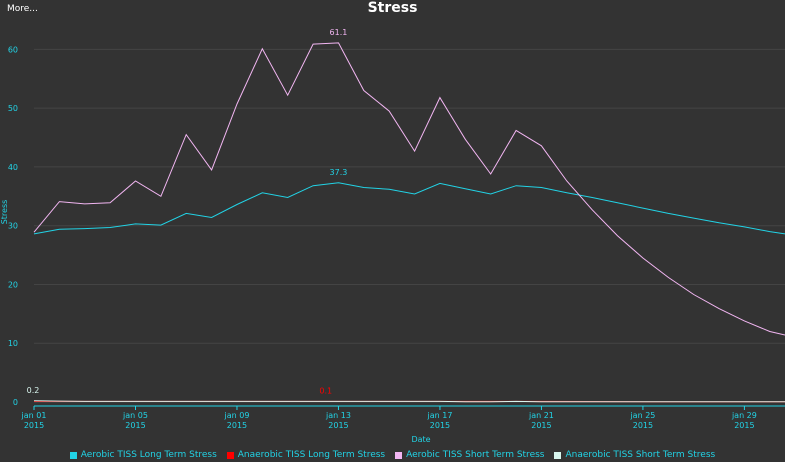  Describe the element at coordinates (34, 415) in the screenshot. I see `x-tick-label: jan 01` at that location.